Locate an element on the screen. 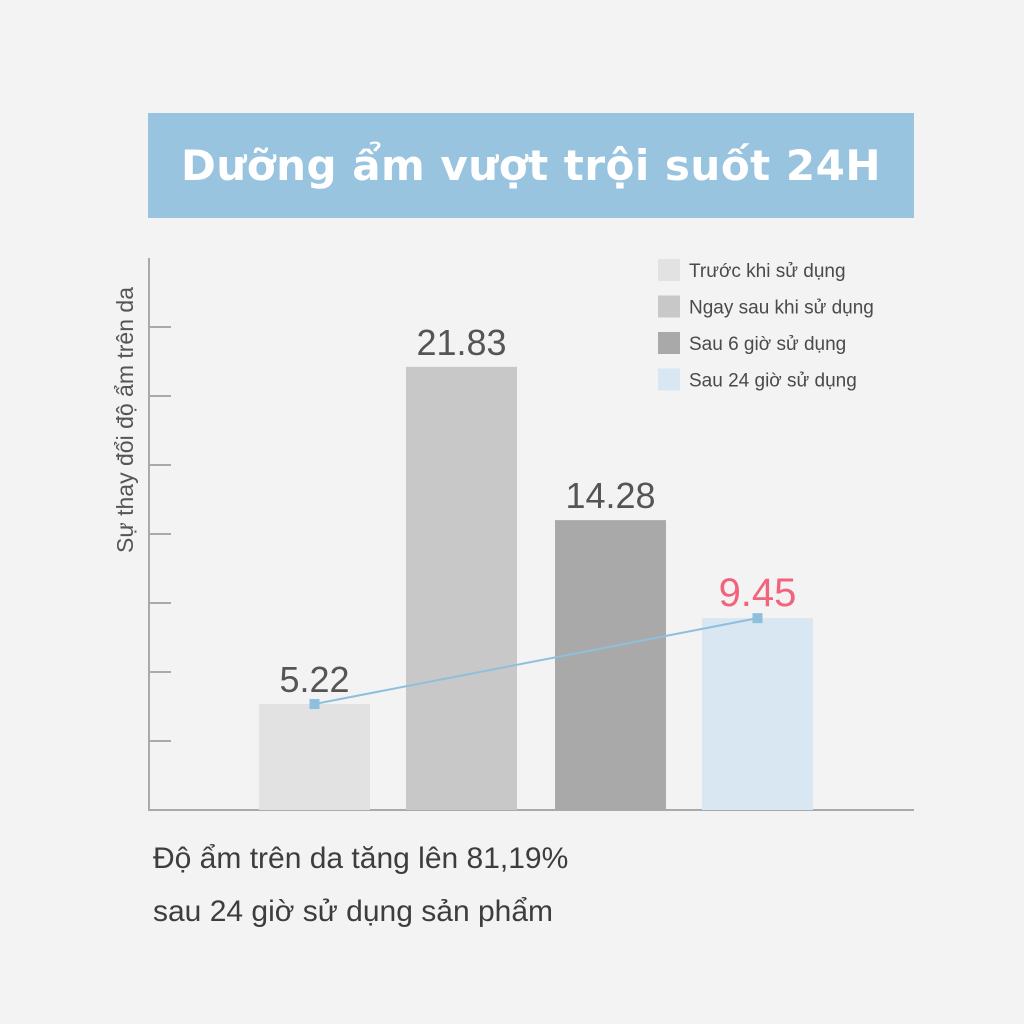 This screenshot has height=1024, width=1024. legend-label-3: Sau 6 giờ sử dụng is located at coordinates (767, 344).